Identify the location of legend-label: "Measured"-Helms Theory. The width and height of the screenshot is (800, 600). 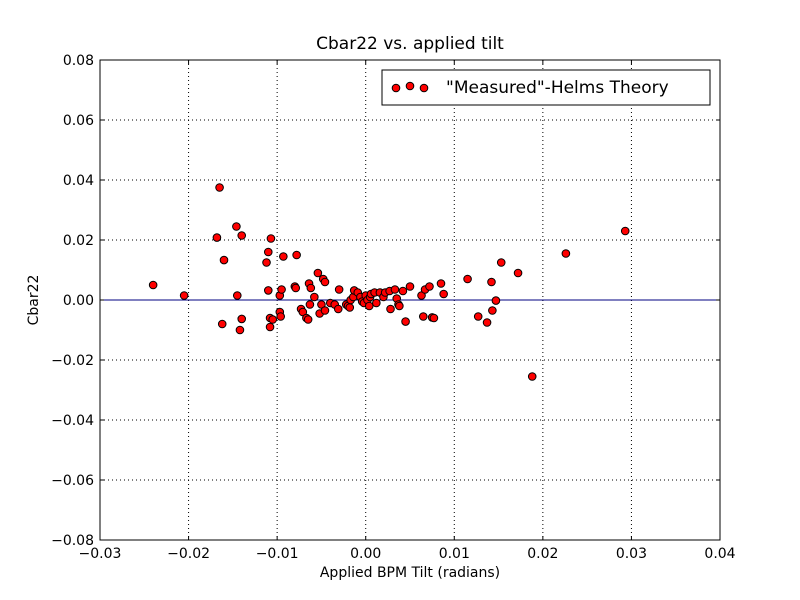
(557, 88).